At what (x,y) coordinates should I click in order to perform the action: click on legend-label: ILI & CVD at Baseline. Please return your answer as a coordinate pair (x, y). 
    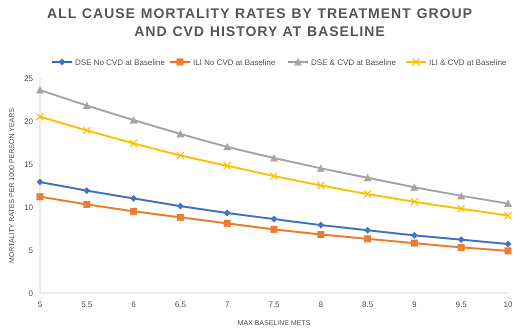
    Looking at the image, I should click on (468, 62).